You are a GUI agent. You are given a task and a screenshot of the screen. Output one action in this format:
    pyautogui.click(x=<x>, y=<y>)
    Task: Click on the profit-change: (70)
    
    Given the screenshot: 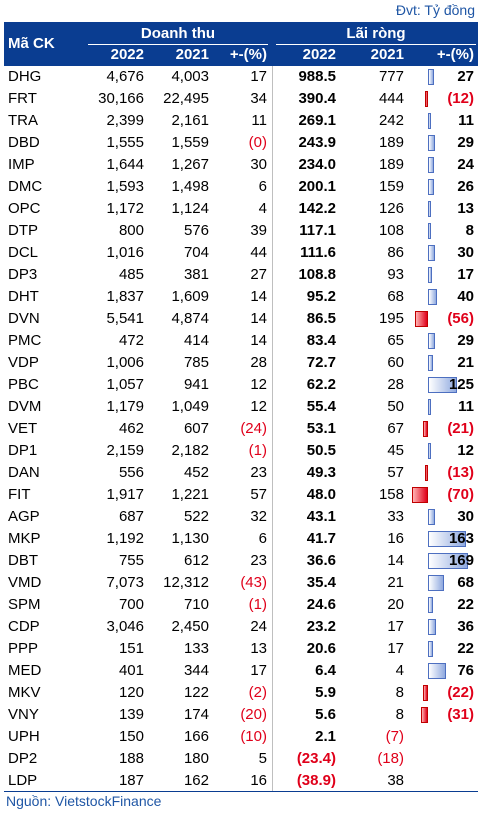 What is the action you would take?
    pyautogui.click(x=460, y=494)
    